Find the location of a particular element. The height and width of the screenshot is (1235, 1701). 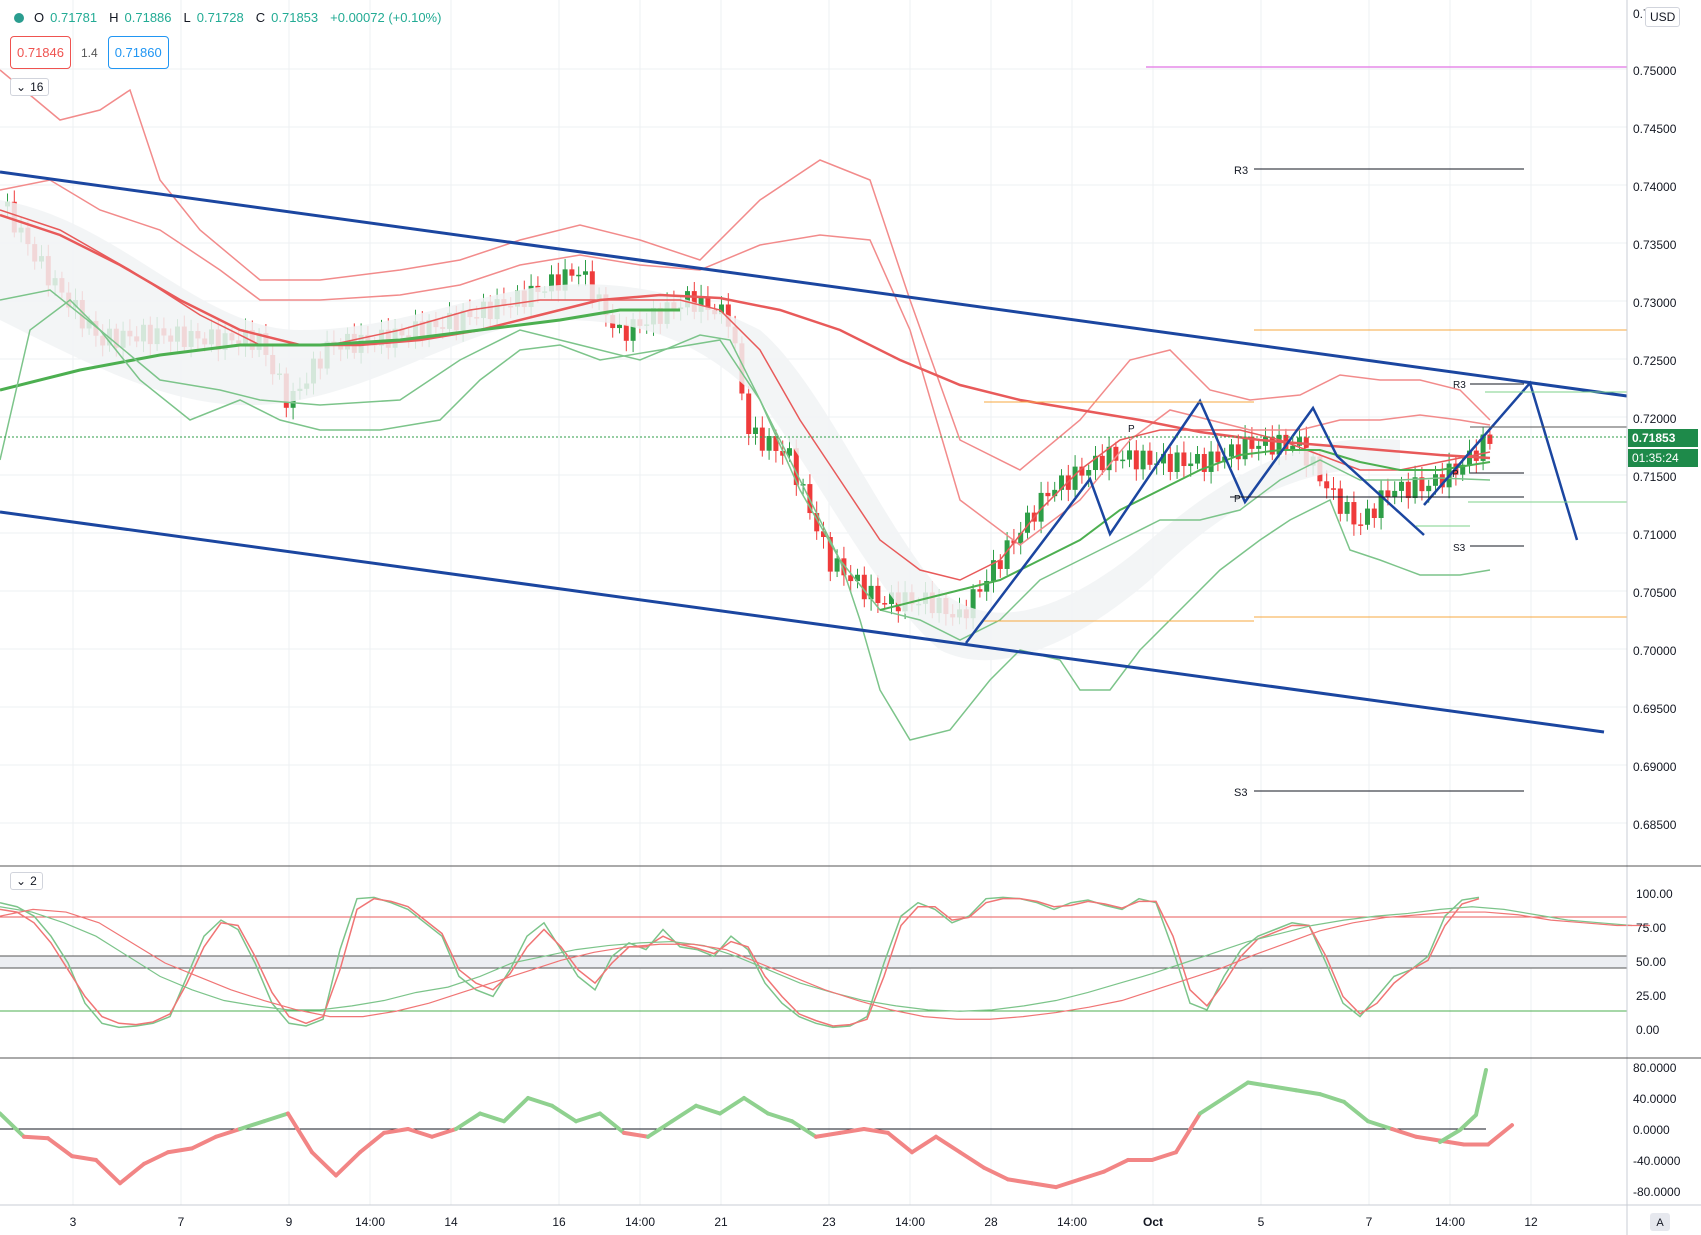

sell-button: 0.71846 is located at coordinates (40, 52).